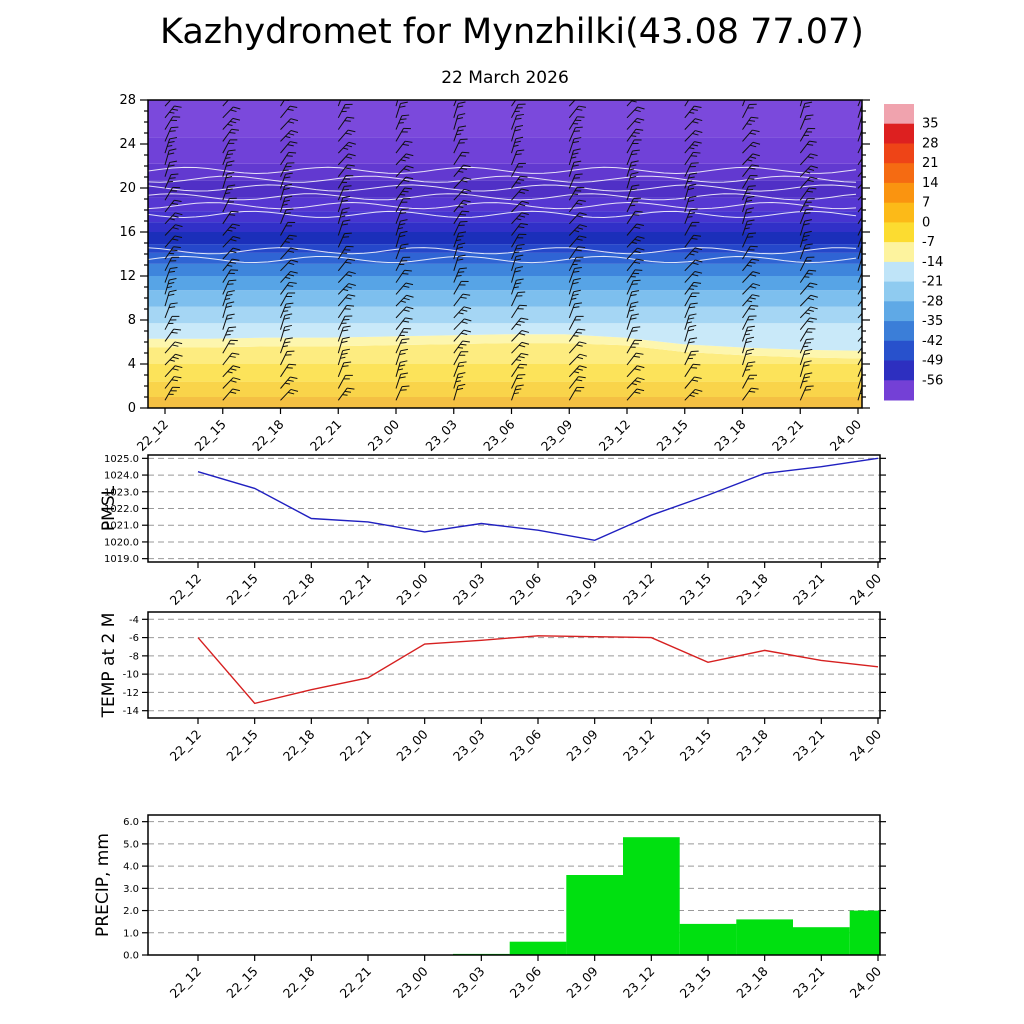 The height and width of the screenshot is (1024, 1024). What do you see at coordinates (121, 476) in the screenshot?
I see `y-tick-label: 1024.0` at bounding box center [121, 476].